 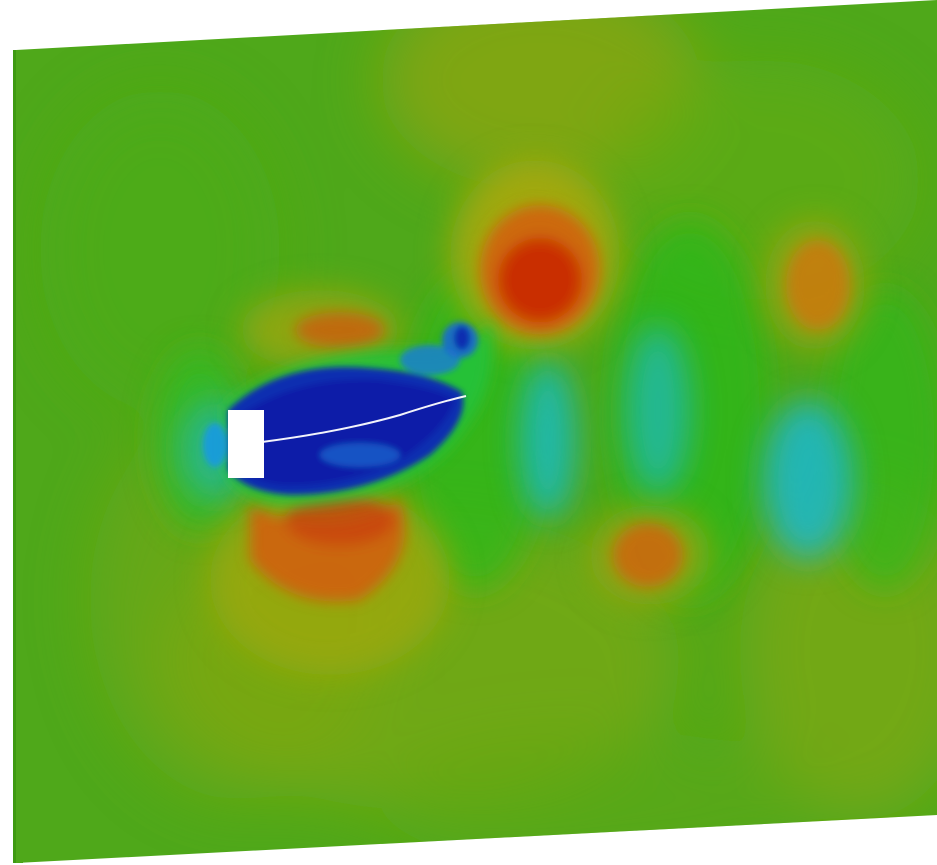 I want to click on obstacle-block, so click(x=246, y=444).